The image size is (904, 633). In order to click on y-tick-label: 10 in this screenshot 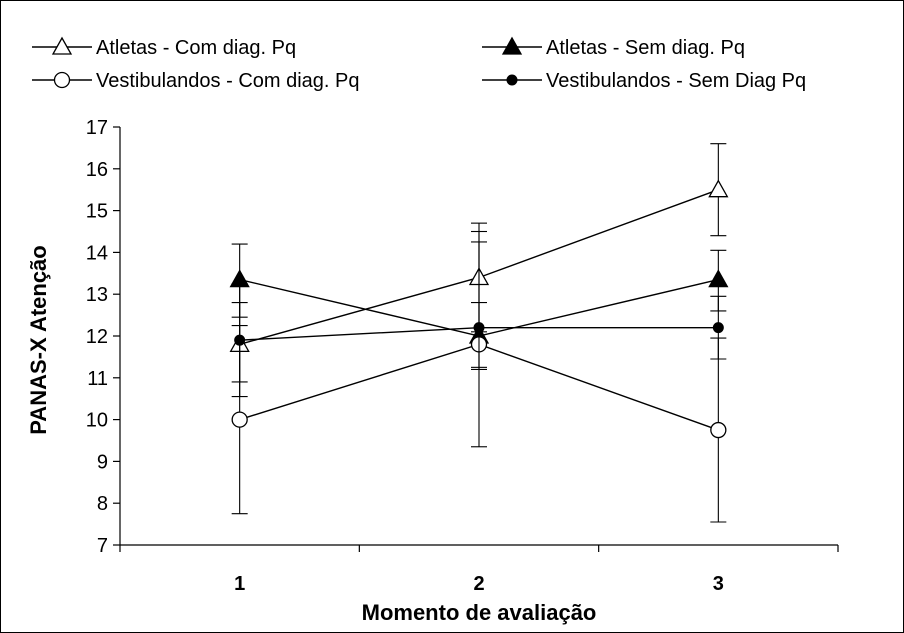, I will do `click(97, 421)`.